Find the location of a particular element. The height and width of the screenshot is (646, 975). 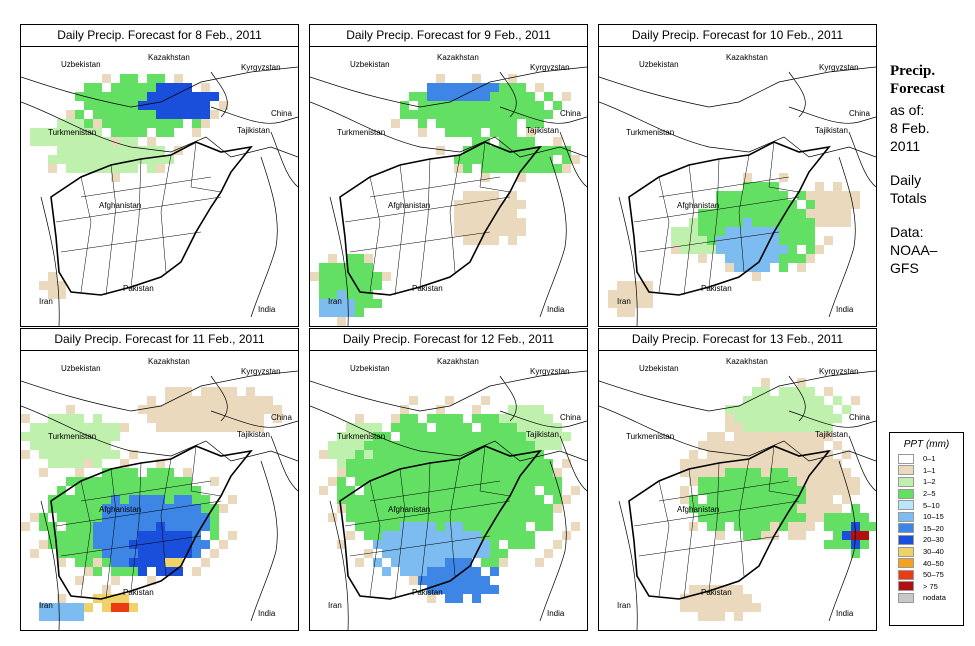

legend-item: 20–30 is located at coordinates (926, 540).